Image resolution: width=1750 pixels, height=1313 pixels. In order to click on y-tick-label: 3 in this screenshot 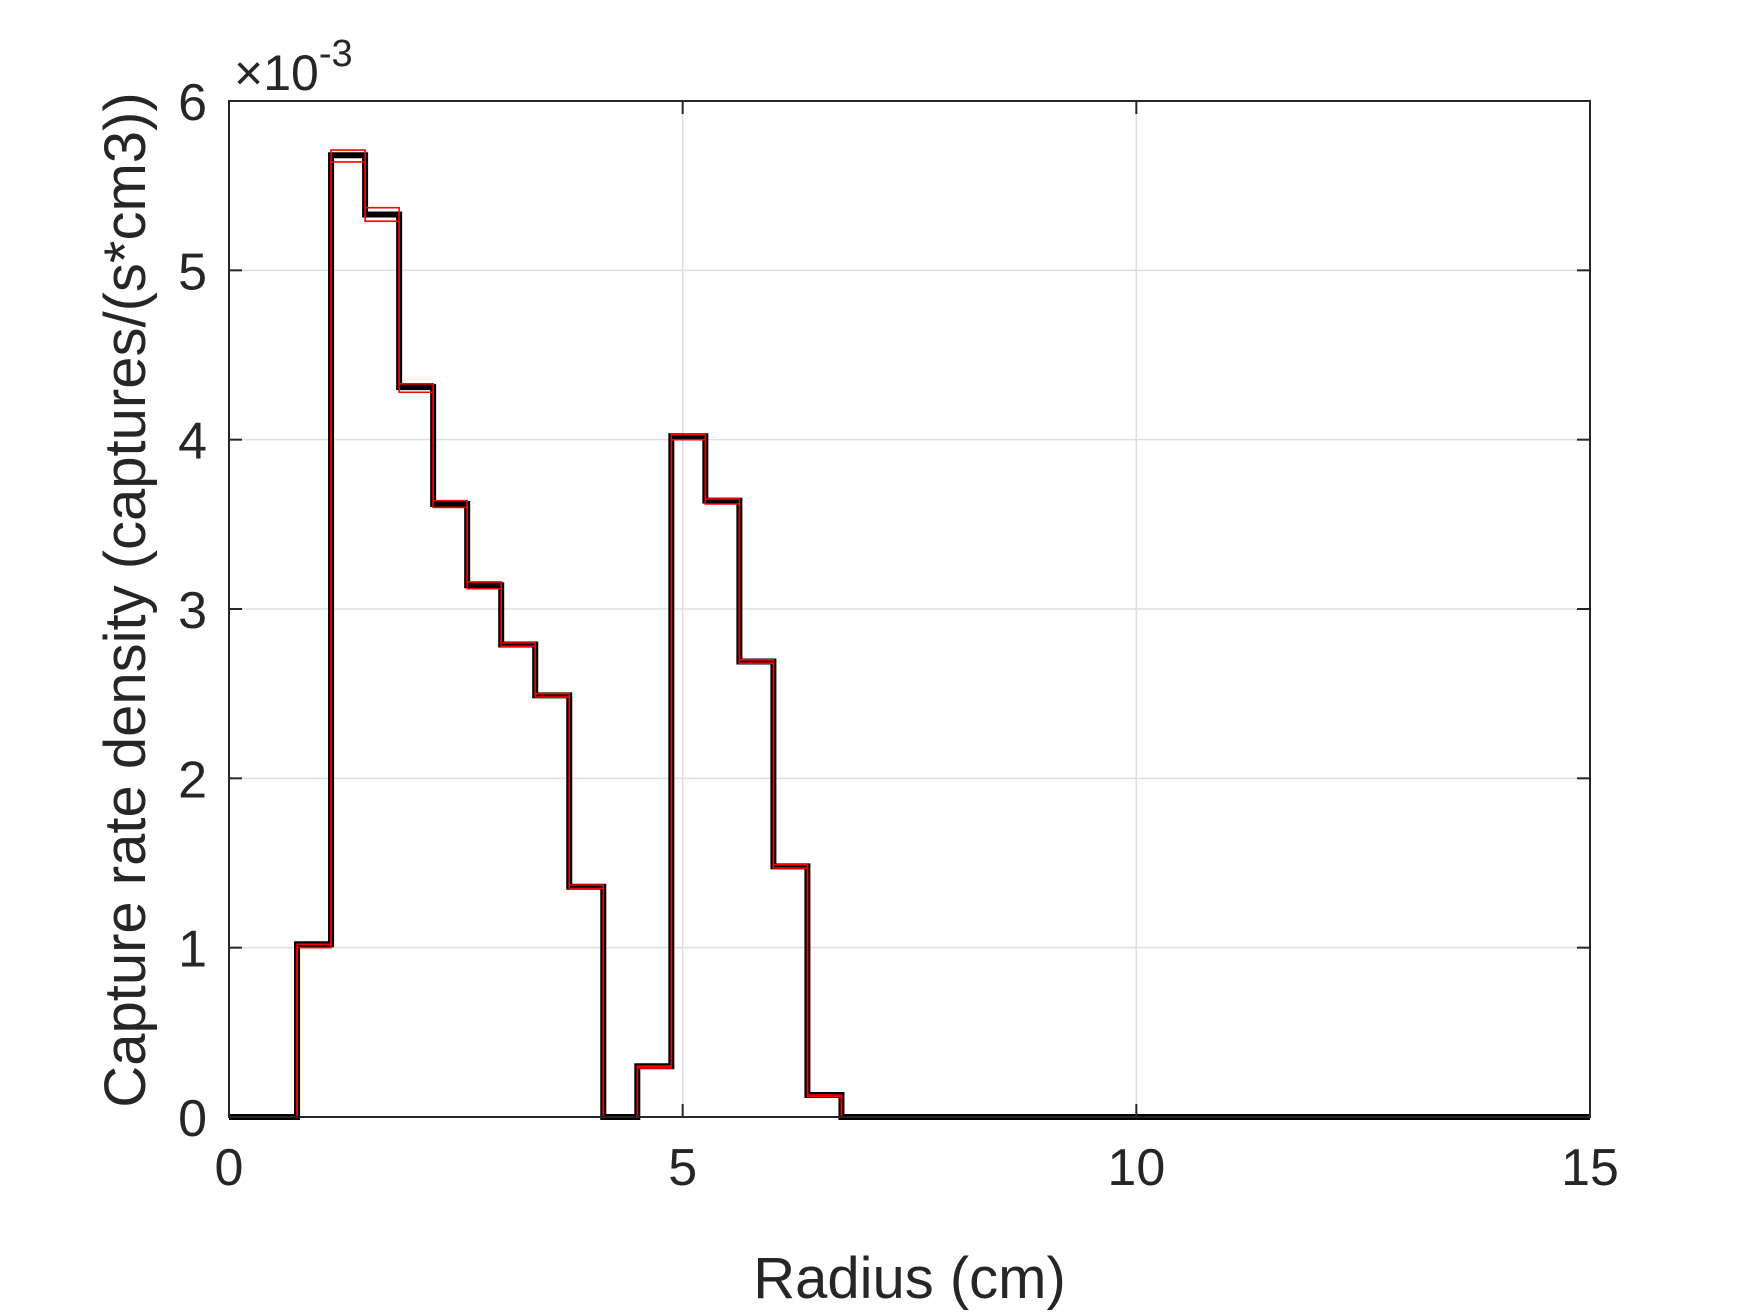, I will do `click(192, 611)`.